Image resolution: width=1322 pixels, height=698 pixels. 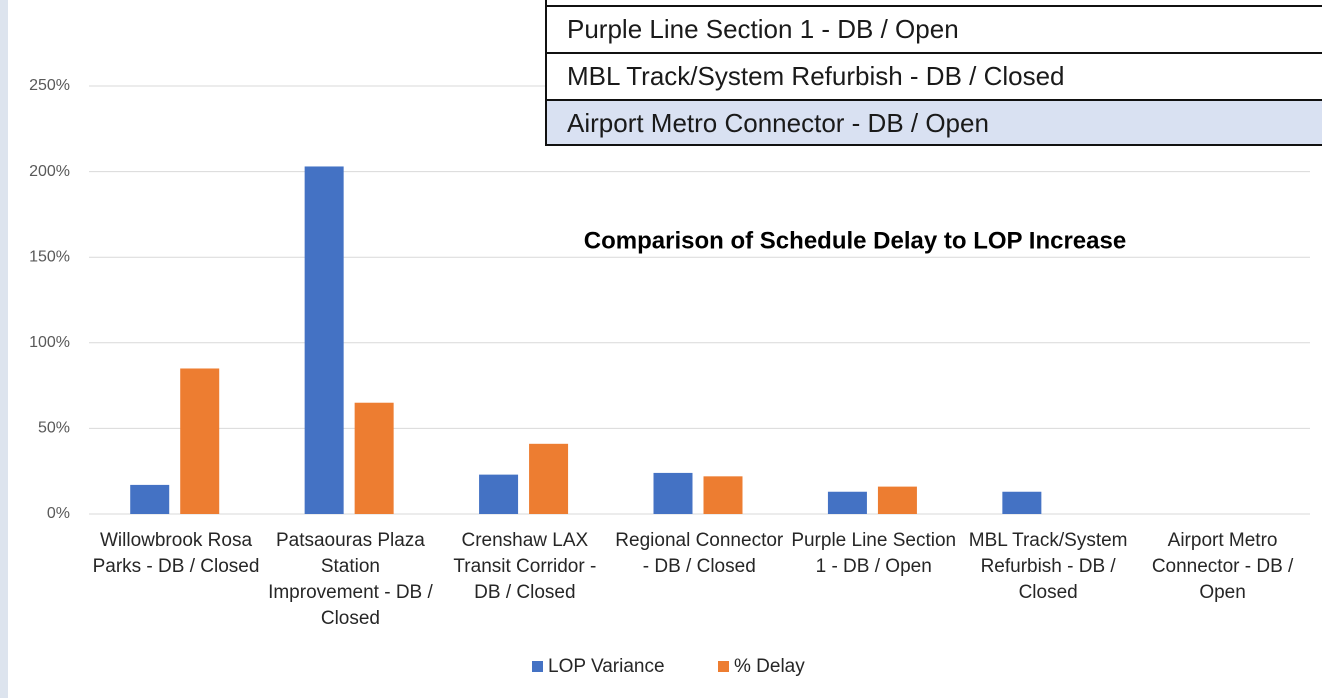 I want to click on legend-item: % Delay, so click(x=761, y=667).